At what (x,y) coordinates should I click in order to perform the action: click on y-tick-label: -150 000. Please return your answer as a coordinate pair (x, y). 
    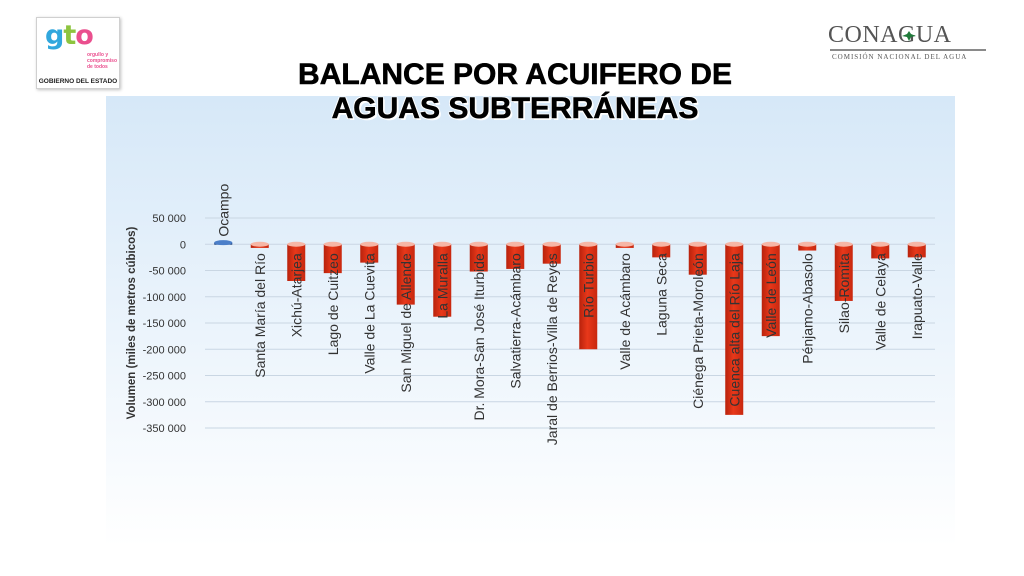
    Looking at the image, I should click on (164, 324).